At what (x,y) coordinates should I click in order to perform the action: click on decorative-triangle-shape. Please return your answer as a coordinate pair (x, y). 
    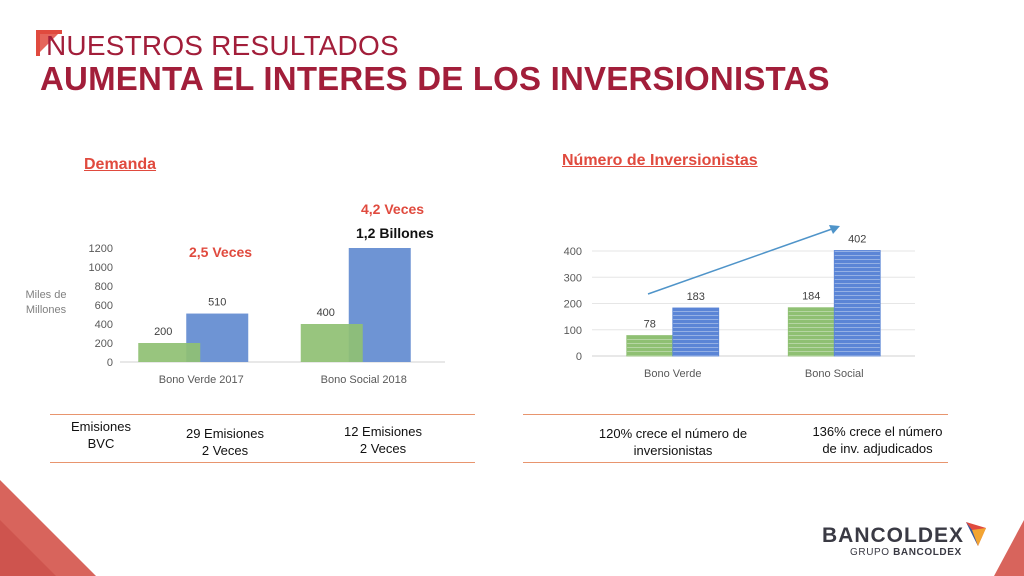
    Looking at the image, I should click on (48, 528).